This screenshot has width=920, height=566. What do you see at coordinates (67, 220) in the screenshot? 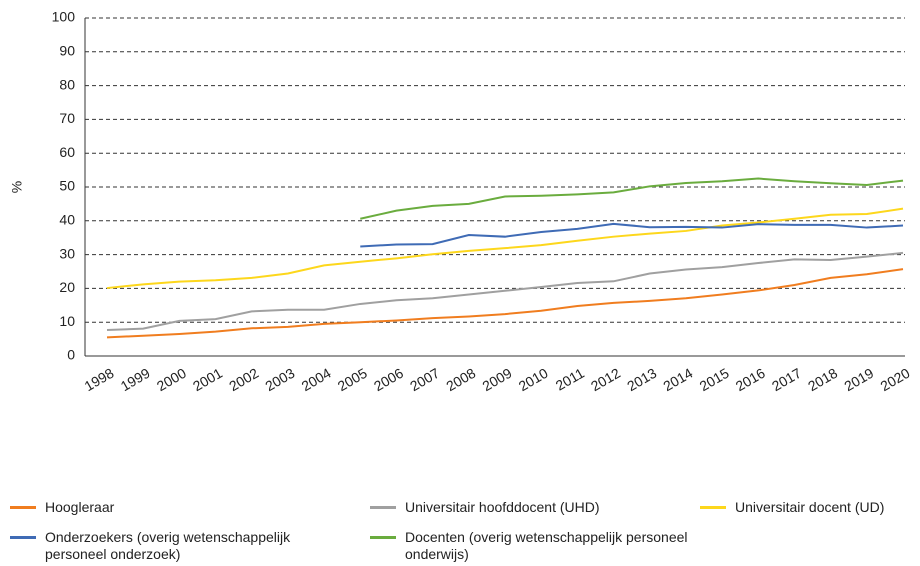
I see `y-tick-label: 40` at bounding box center [67, 220].